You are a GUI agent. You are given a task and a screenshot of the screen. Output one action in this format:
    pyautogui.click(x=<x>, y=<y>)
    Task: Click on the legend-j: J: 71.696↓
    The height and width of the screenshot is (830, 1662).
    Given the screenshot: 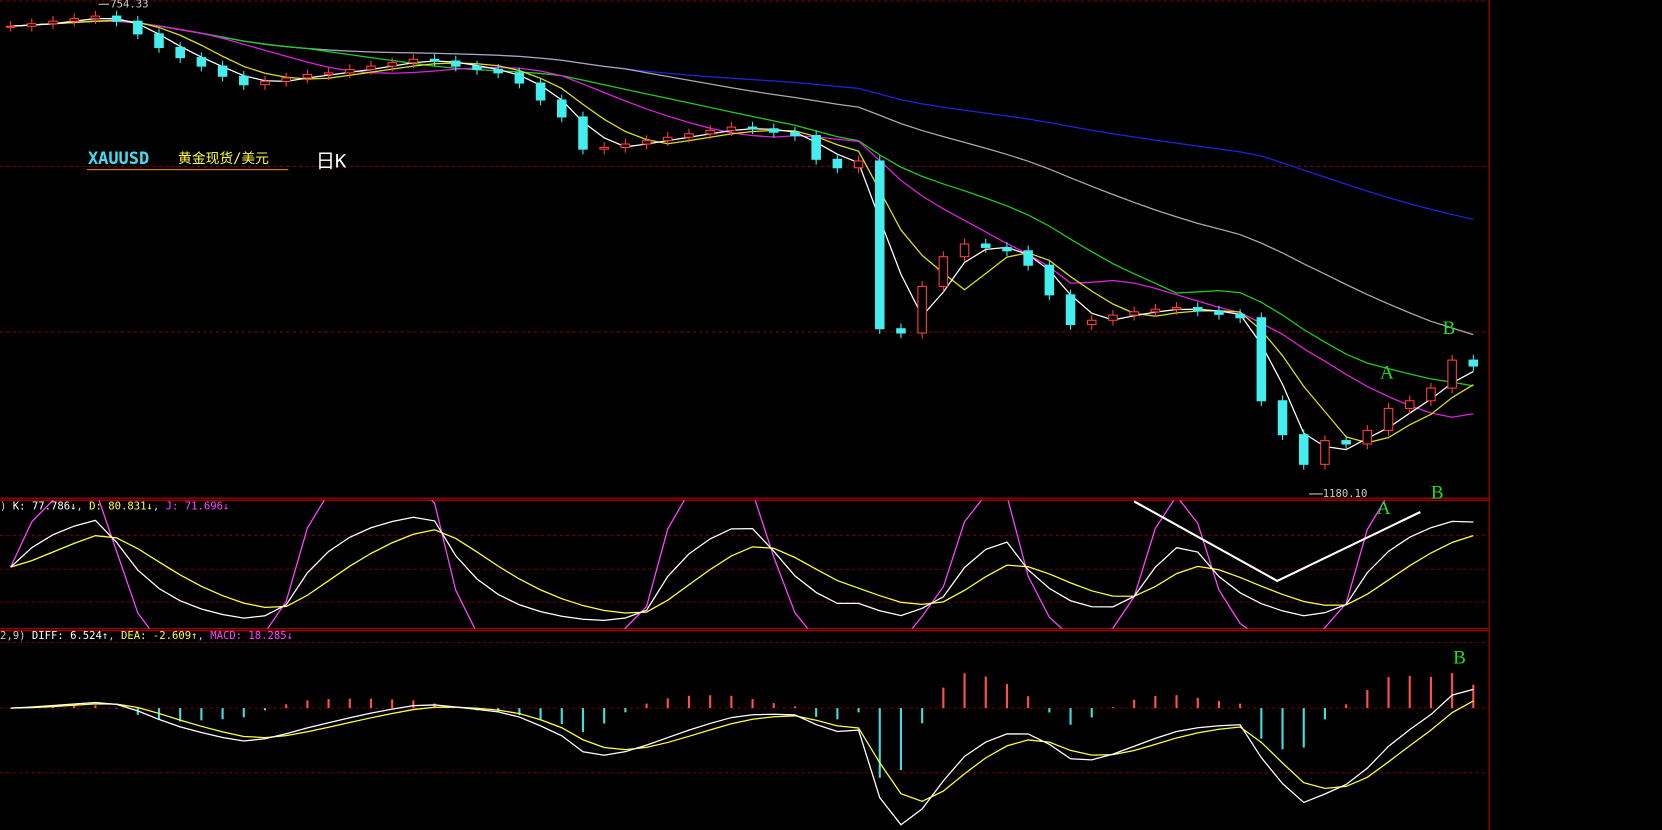 What is the action you would take?
    pyautogui.click(x=198, y=507)
    